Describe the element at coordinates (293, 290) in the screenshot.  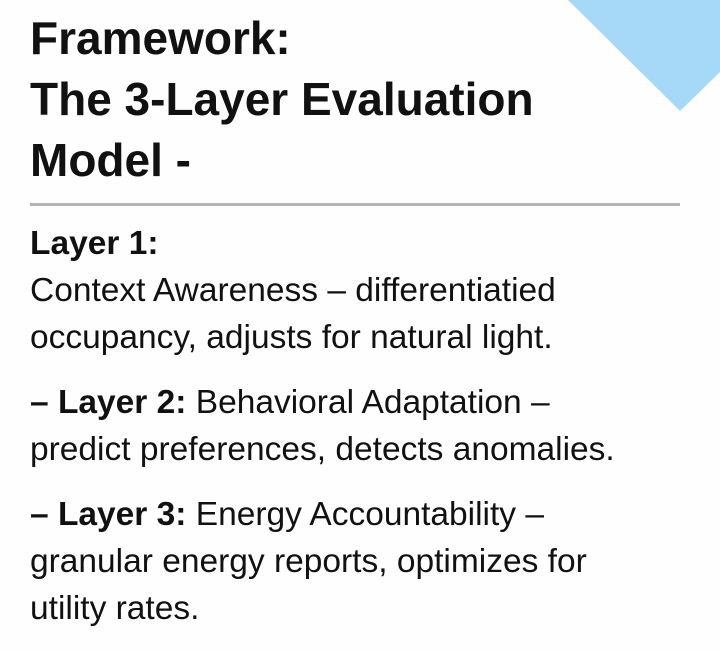
I see `layer-text: Context Awareness – differentiatied` at that location.